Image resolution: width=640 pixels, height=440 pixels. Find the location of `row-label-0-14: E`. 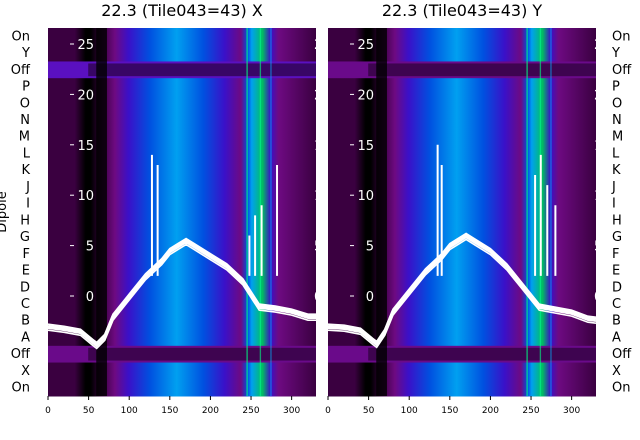

row-label-0-14: E is located at coordinates (26, 271).